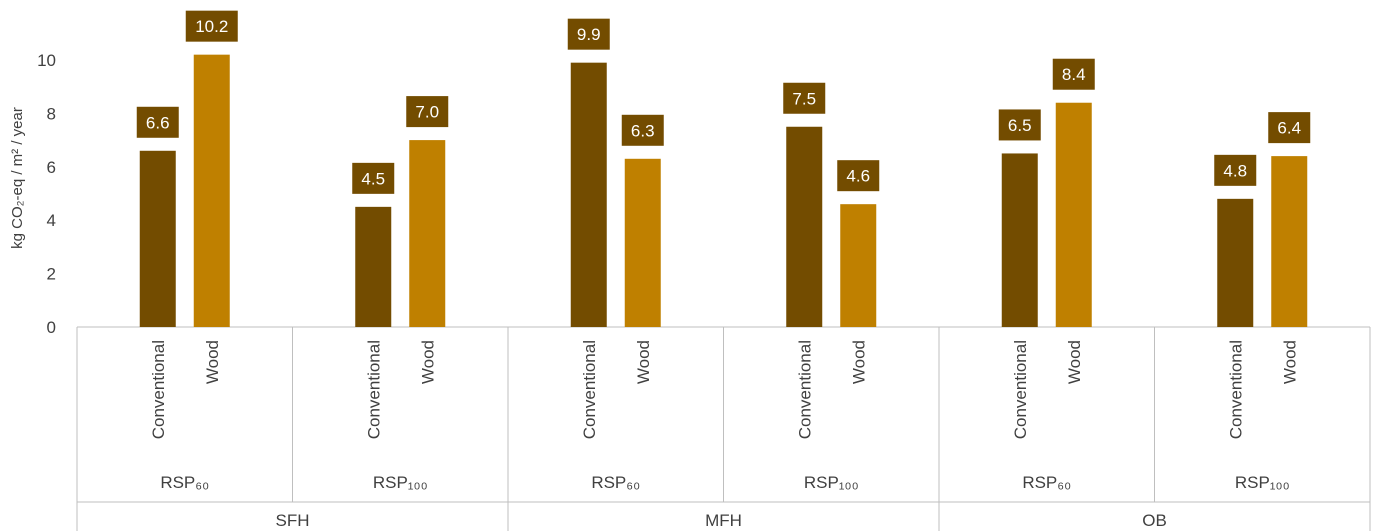 The height and width of the screenshot is (531, 1373). I want to click on data-label: 8.4, so click(1074, 74).